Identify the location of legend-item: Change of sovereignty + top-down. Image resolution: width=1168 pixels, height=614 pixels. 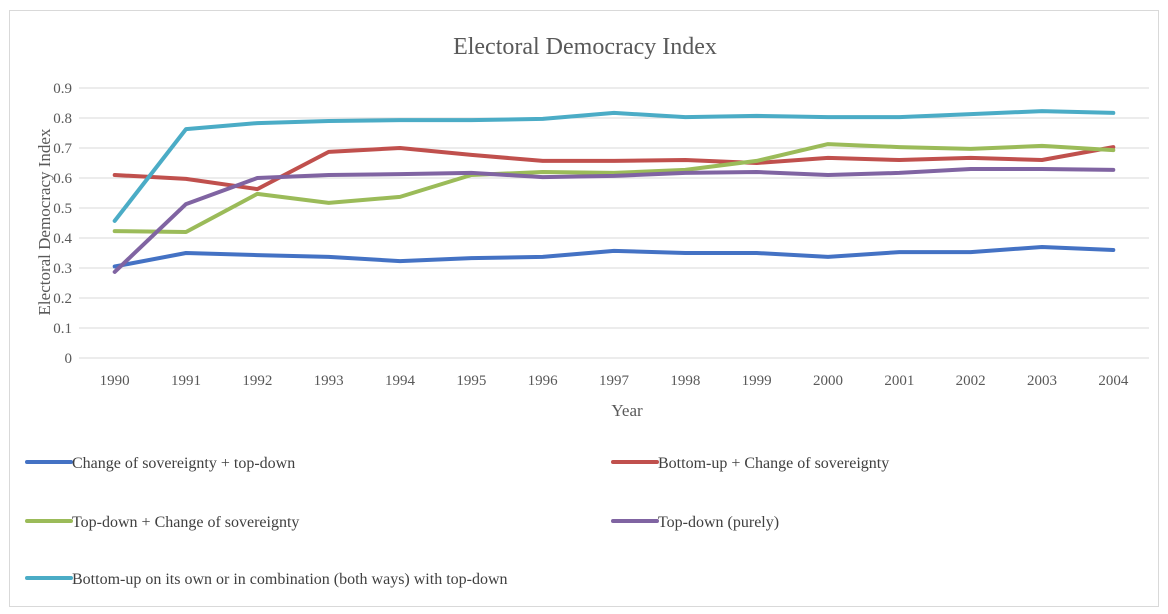
(160, 463).